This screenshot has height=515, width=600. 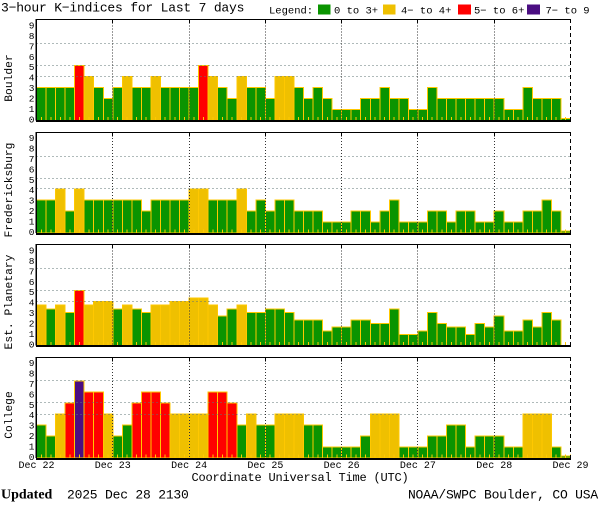 I want to click on svg-text: Dec 22, so click(x=36, y=466).